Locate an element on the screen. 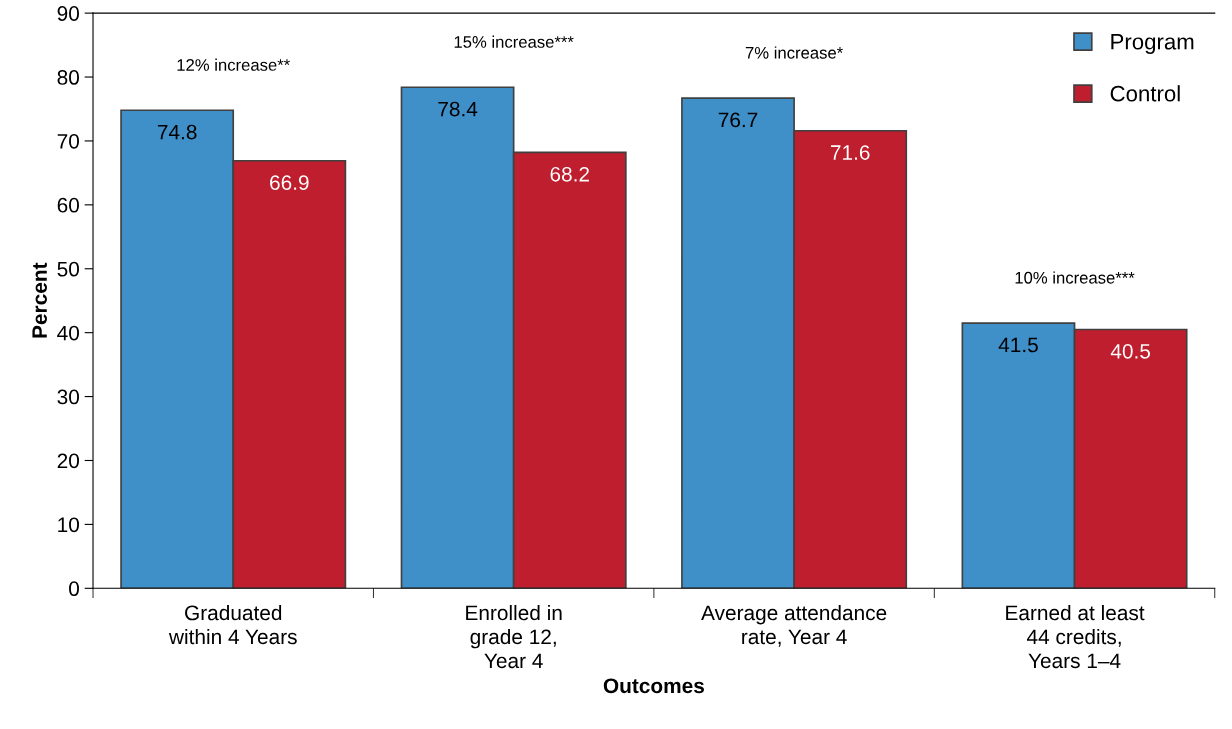 This screenshot has height=729, width=1232. y-tick-label: 90 is located at coordinates (68, 13).